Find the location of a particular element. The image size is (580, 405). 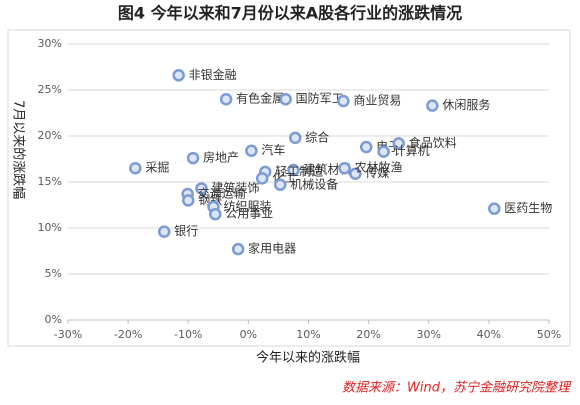

chart-title: 图4 今年以来和7月份以来A股各行业的涨跌情况 is located at coordinates (290, 13).